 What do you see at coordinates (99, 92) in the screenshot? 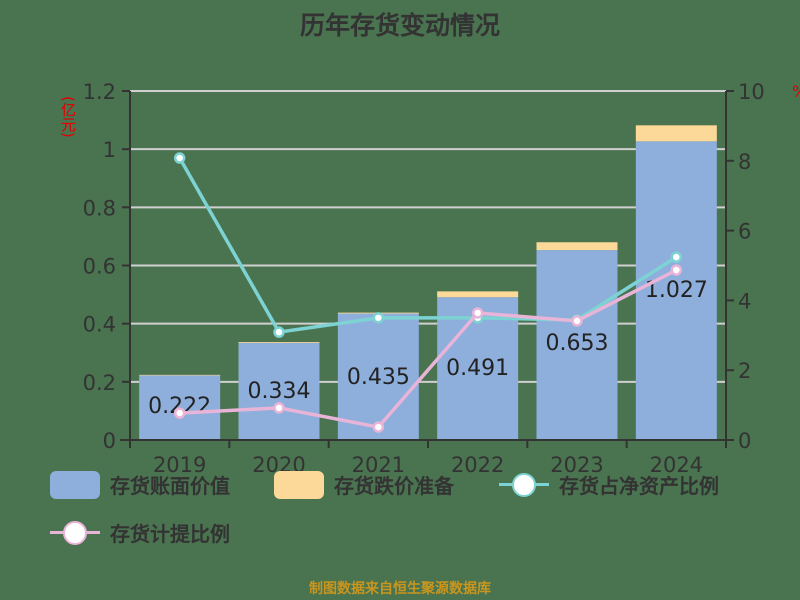
I see `left-tick-label: 1.2` at bounding box center [99, 92].